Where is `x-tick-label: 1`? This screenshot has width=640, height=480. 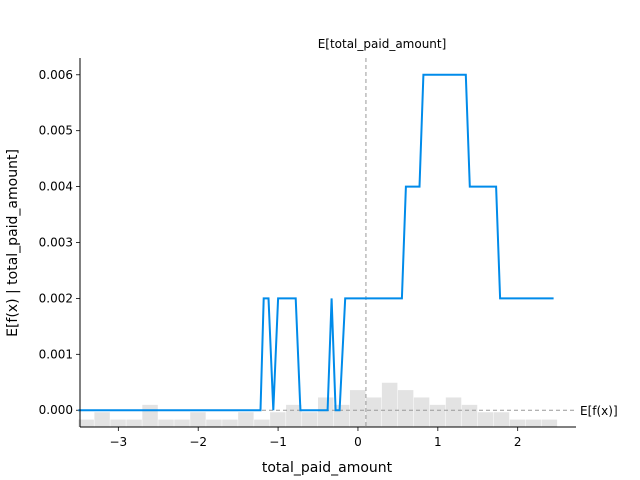 x-tick-label: 1 is located at coordinates (438, 442).